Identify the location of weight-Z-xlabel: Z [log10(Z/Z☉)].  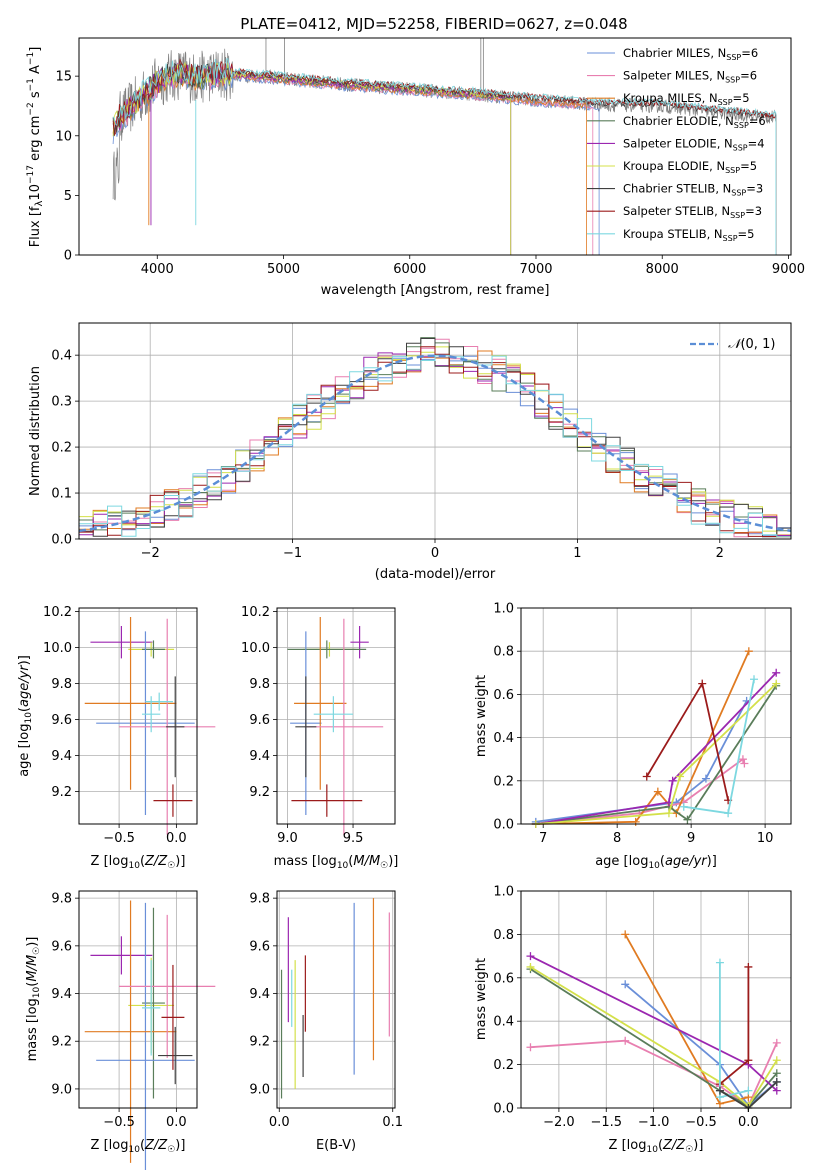
(656, 1146).